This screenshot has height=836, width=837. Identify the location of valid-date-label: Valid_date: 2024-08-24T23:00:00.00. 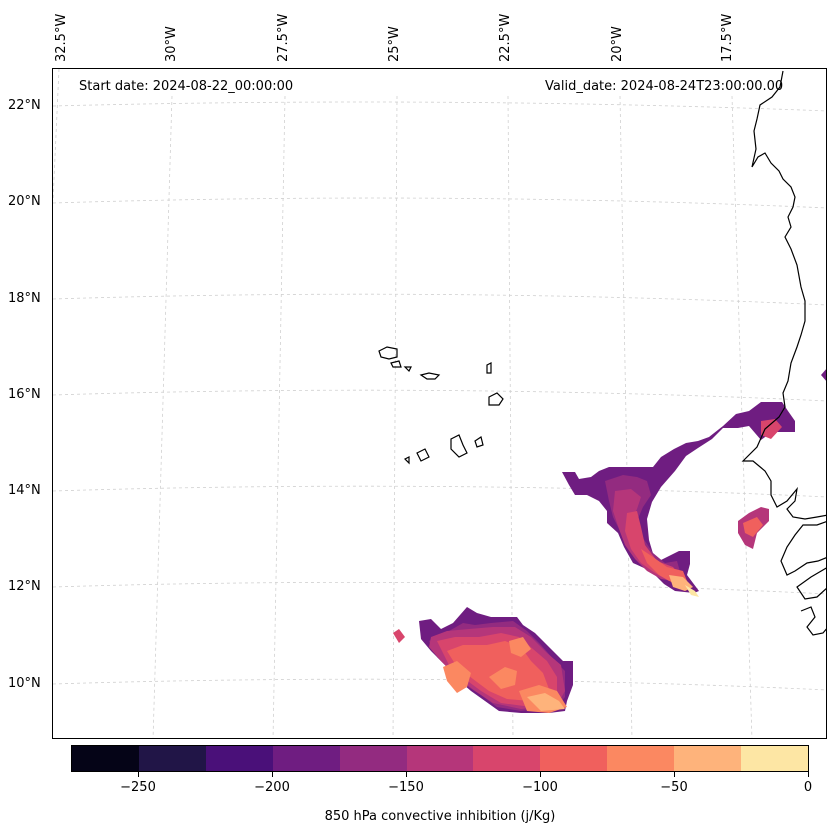
(664, 86).